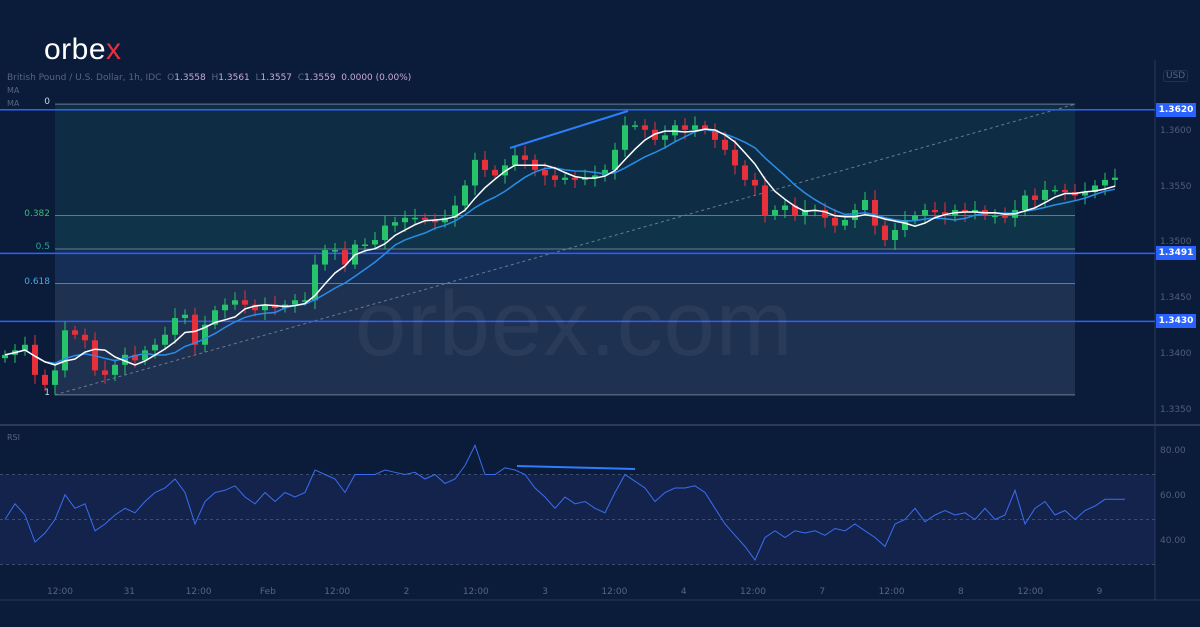  What do you see at coordinates (13, 103) in the screenshot?
I see `ma-indicator-2: MA` at bounding box center [13, 103].